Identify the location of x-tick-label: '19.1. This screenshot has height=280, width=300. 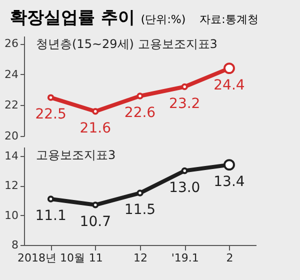
(185, 258).